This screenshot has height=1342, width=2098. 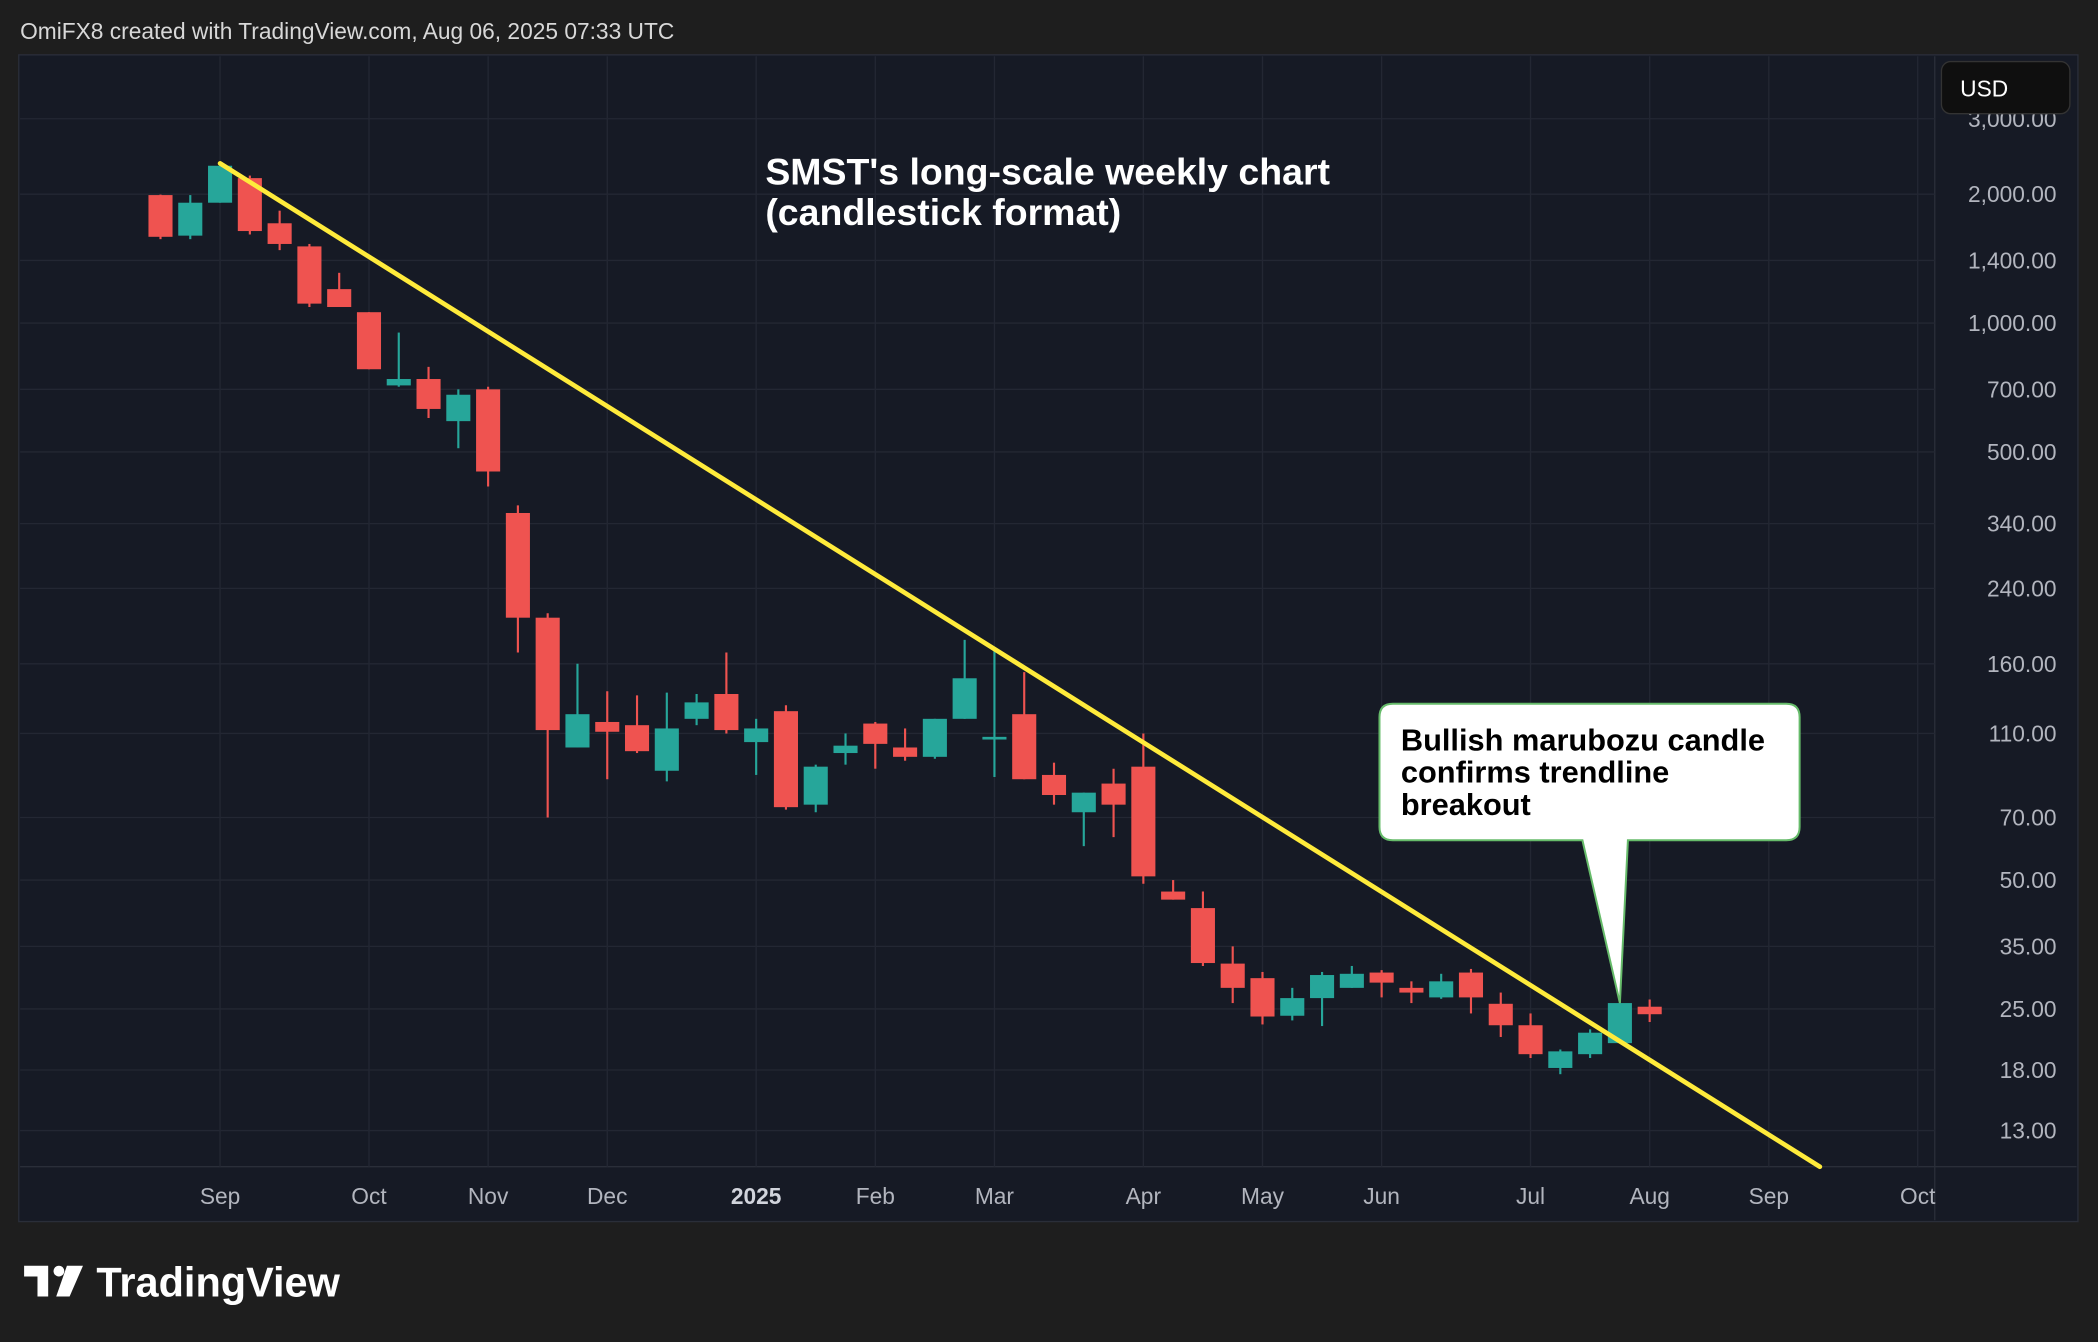 I want to click on price-tick-label: 18.00, so click(x=2028, y=1070).